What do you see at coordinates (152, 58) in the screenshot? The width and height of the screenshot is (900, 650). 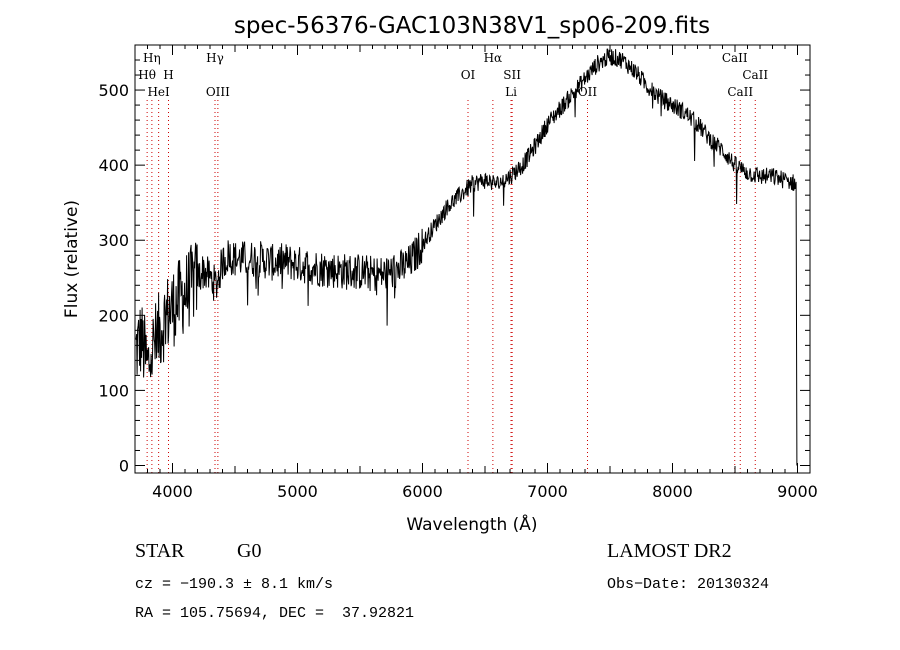 I see `line-label: Hη` at bounding box center [152, 58].